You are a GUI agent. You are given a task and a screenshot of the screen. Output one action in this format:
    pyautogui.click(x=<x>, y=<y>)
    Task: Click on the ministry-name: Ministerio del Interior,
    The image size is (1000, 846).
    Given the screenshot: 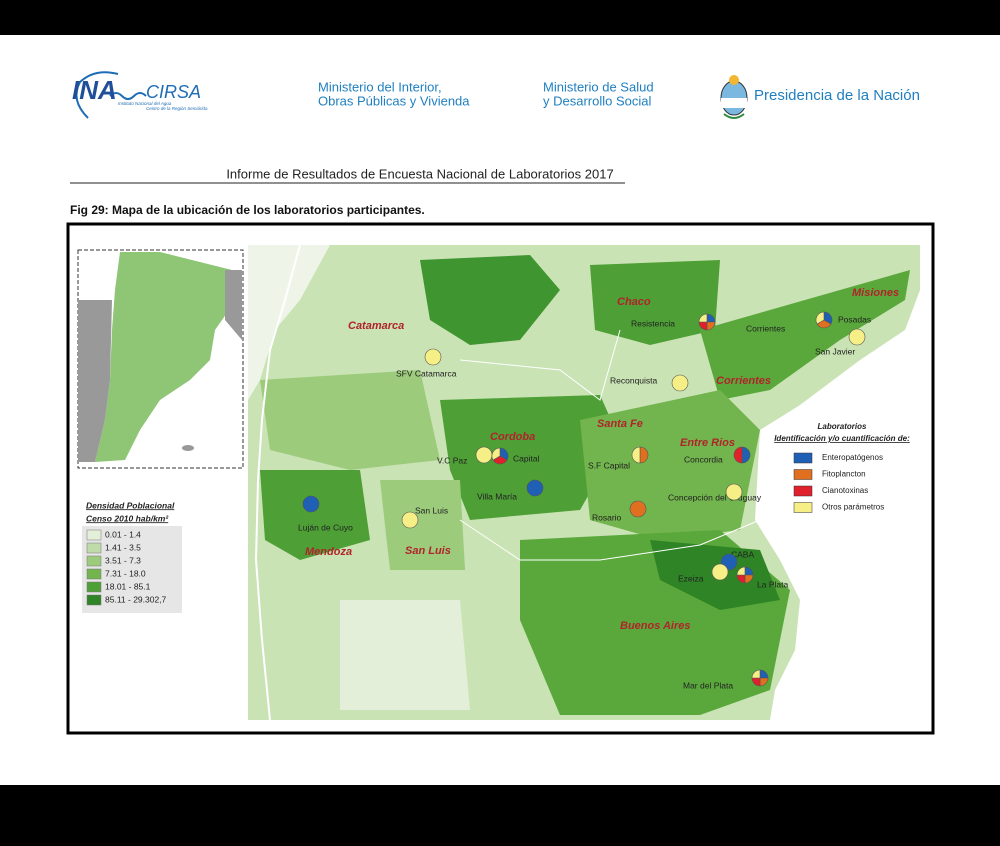 What is the action you would take?
    pyautogui.click(x=380, y=86)
    